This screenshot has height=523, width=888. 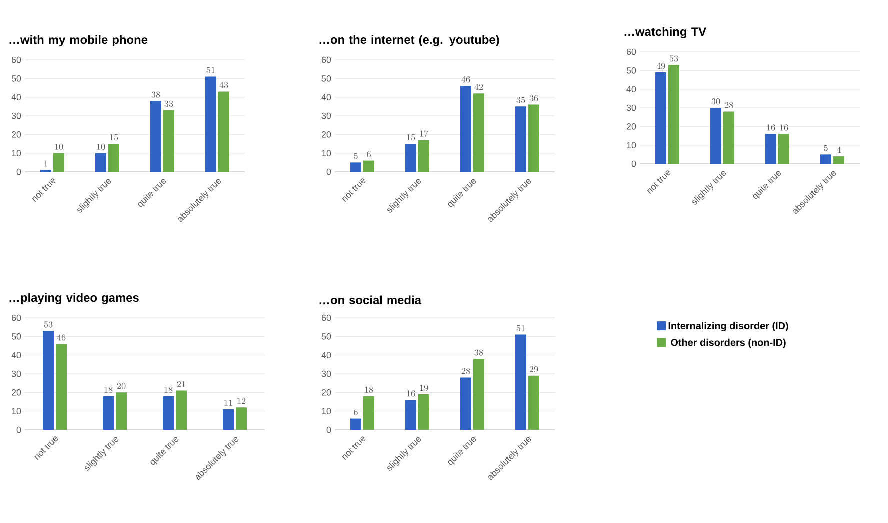 I want to click on chart-title: …watching TV, so click(x=665, y=32).